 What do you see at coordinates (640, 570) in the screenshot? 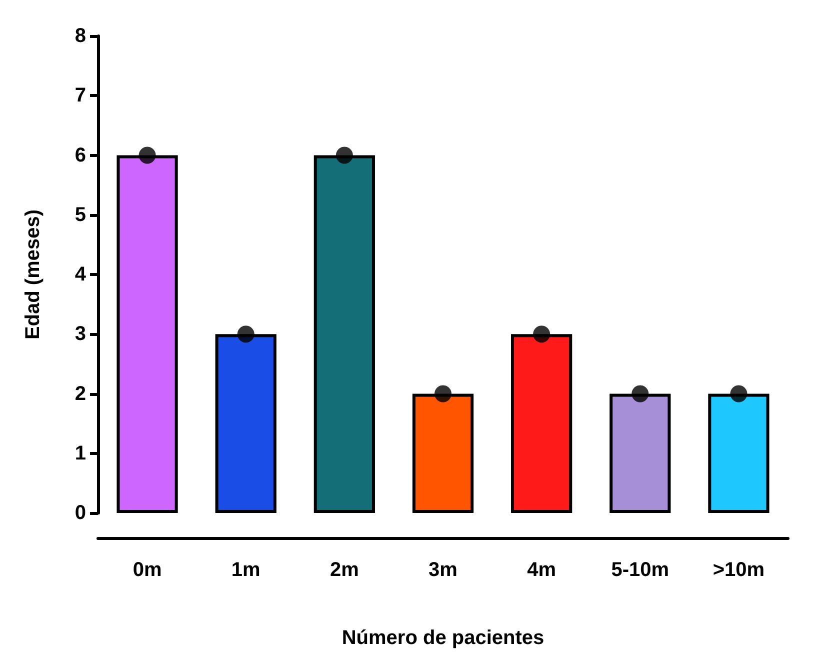
I see `x-tick-label: 5-10m` at bounding box center [640, 570].